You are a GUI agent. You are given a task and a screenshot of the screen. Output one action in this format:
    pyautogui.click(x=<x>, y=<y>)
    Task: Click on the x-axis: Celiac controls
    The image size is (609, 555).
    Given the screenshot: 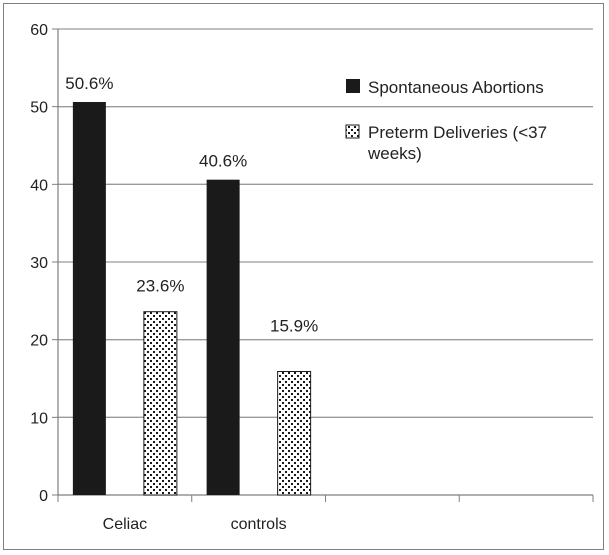 What is the action you would take?
    pyautogui.click(x=325, y=513)
    